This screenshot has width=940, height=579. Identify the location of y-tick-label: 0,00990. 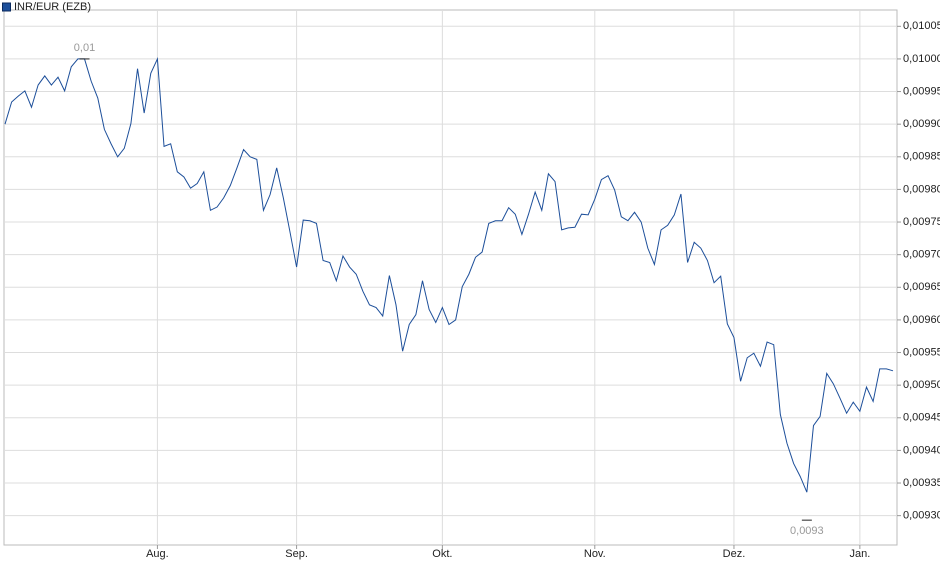
(921, 124).